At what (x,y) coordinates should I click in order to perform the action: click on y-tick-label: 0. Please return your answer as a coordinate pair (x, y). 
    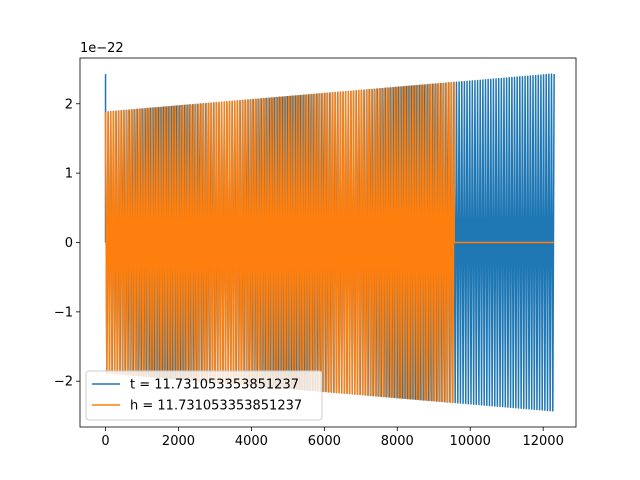
    Looking at the image, I should click on (69, 243).